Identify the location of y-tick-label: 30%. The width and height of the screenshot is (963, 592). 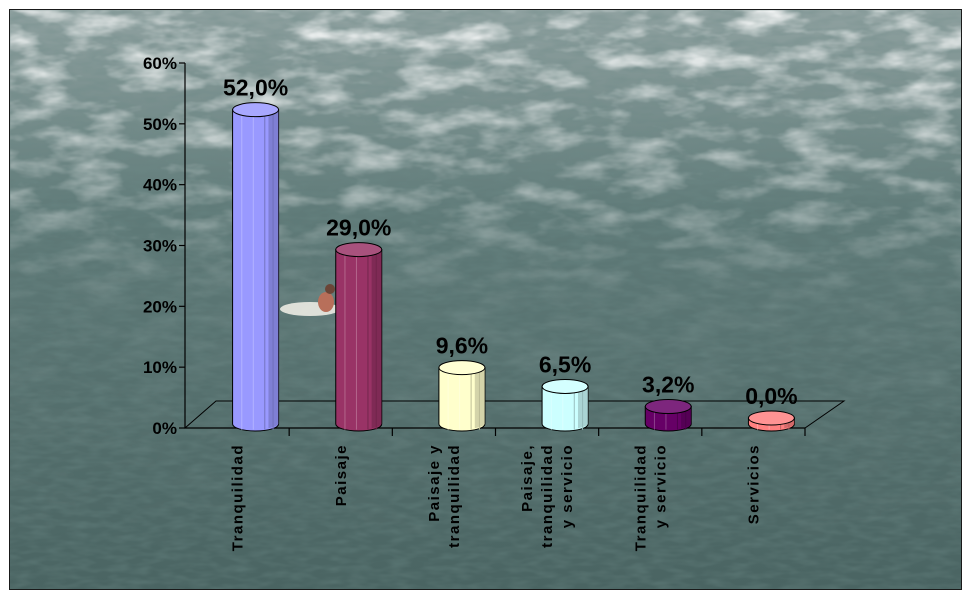
(160, 246).